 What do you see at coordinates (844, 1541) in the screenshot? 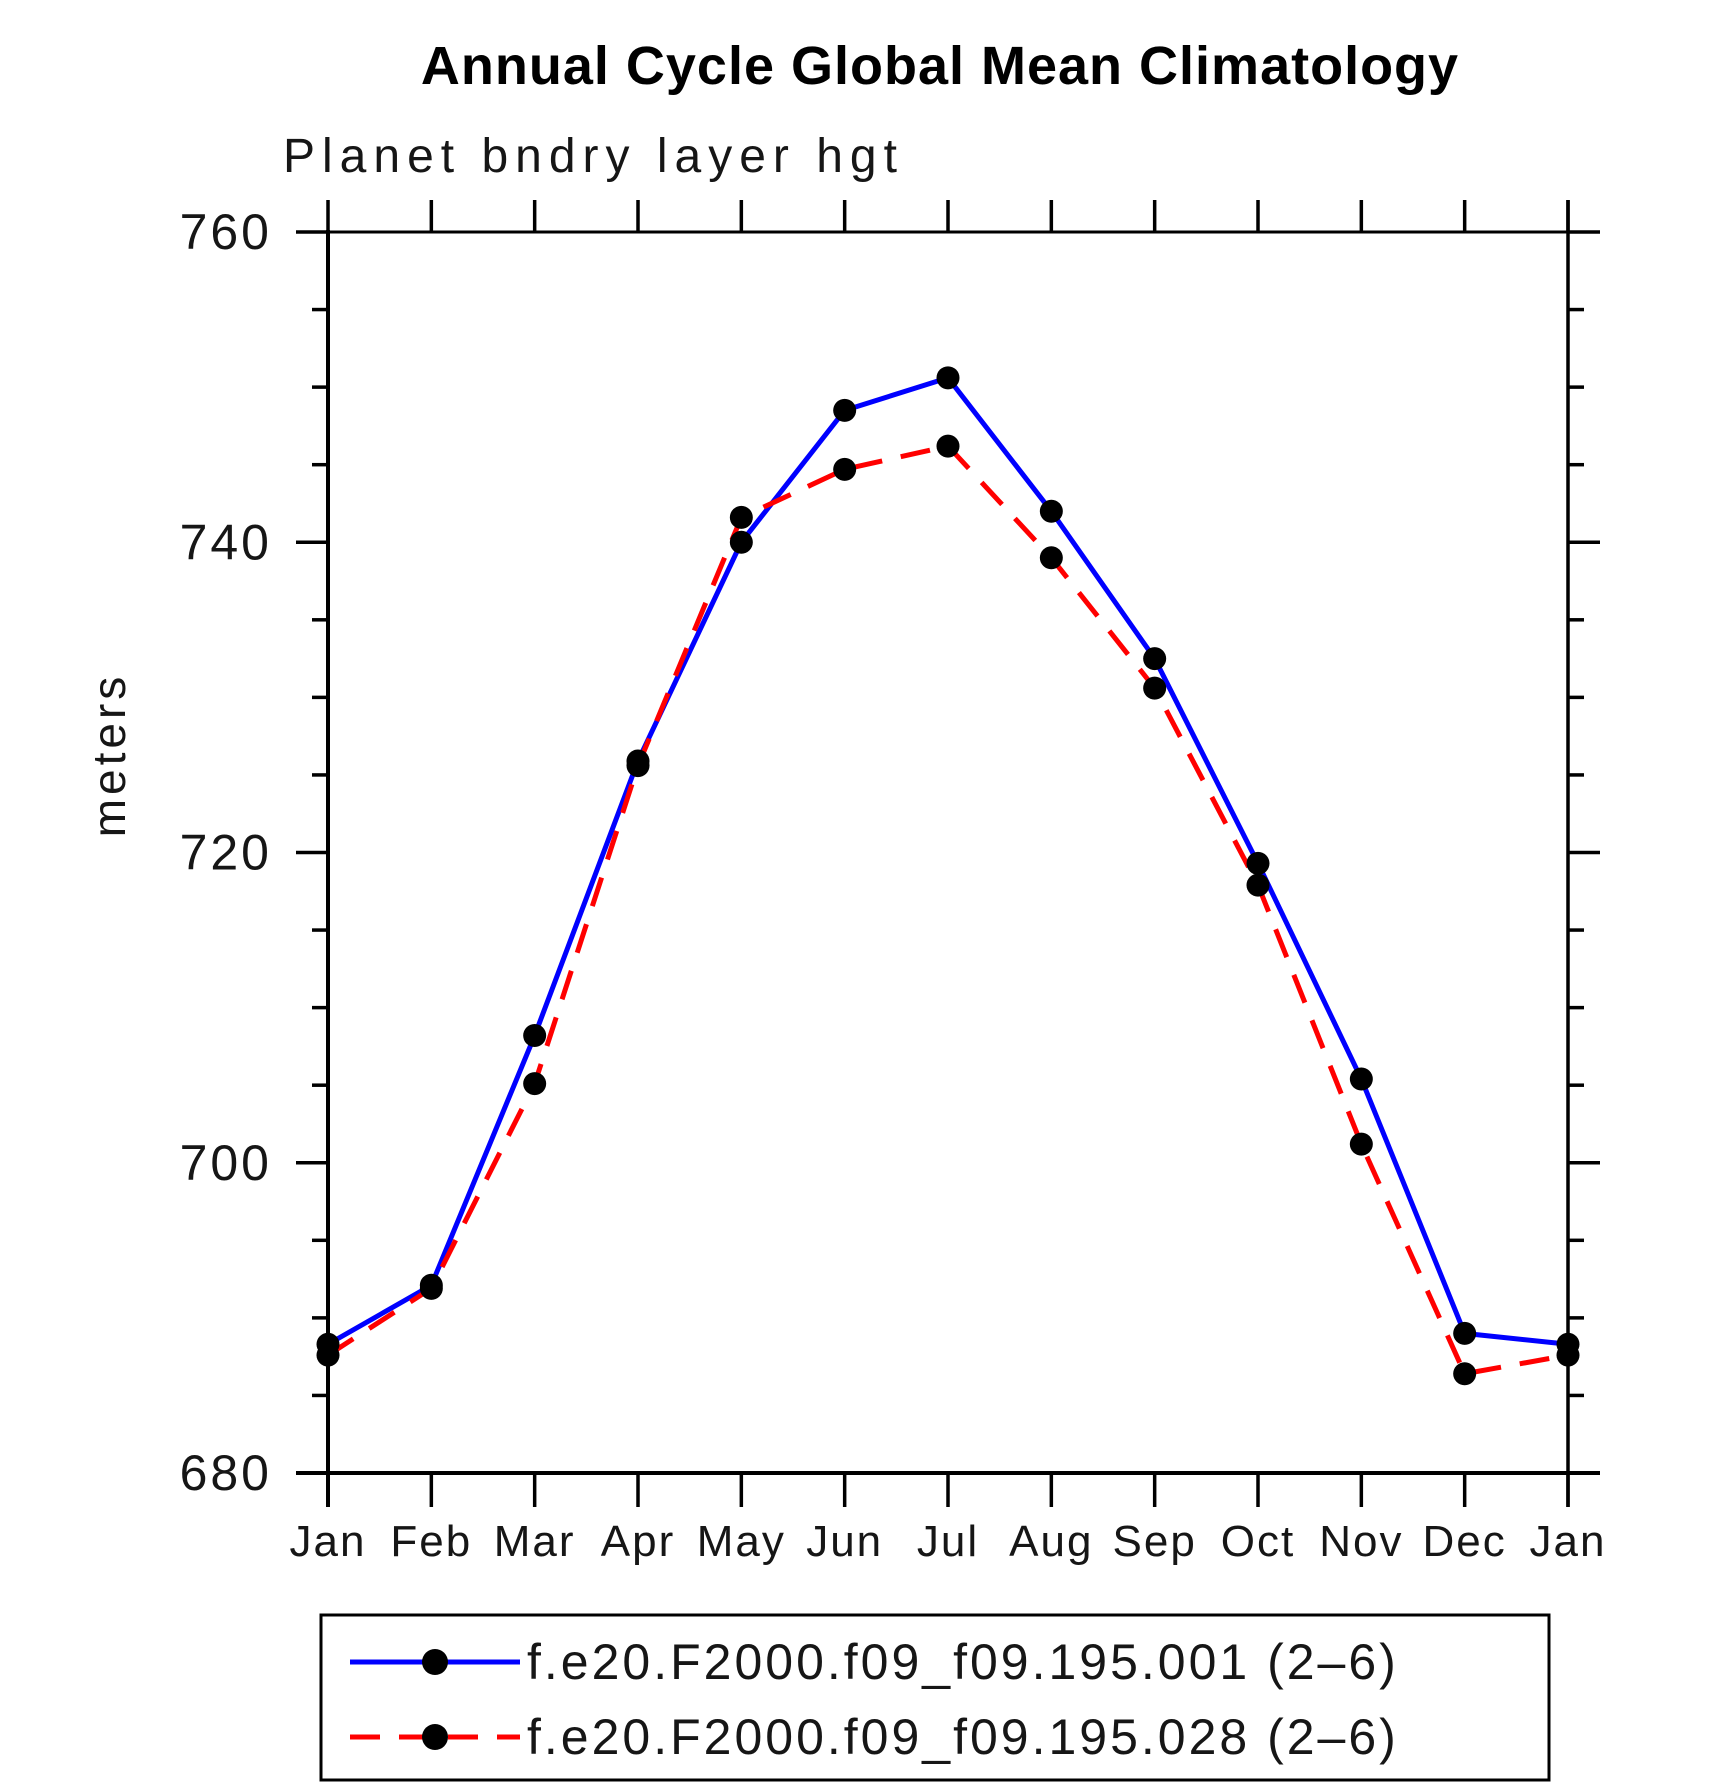
I see `x-tick-label: Jun` at bounding box center [844, 1541].